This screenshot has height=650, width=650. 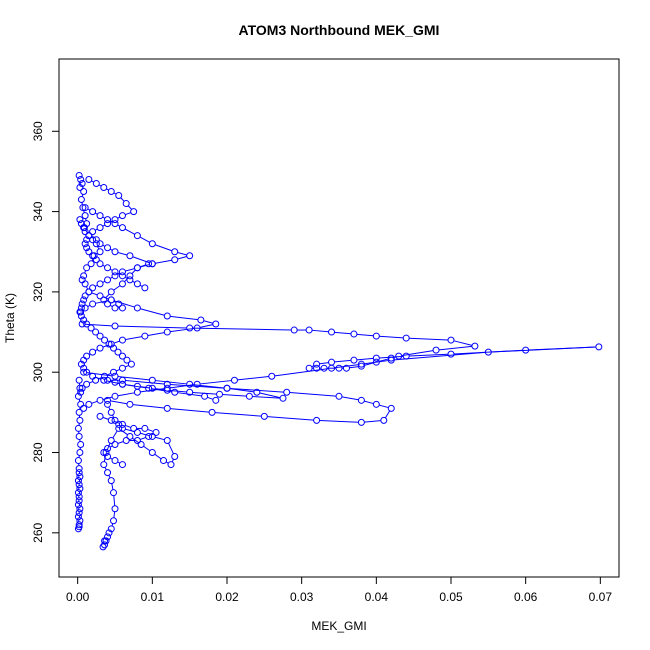 I want to click on y-tick-label: 280, so click(x=38, y=452).